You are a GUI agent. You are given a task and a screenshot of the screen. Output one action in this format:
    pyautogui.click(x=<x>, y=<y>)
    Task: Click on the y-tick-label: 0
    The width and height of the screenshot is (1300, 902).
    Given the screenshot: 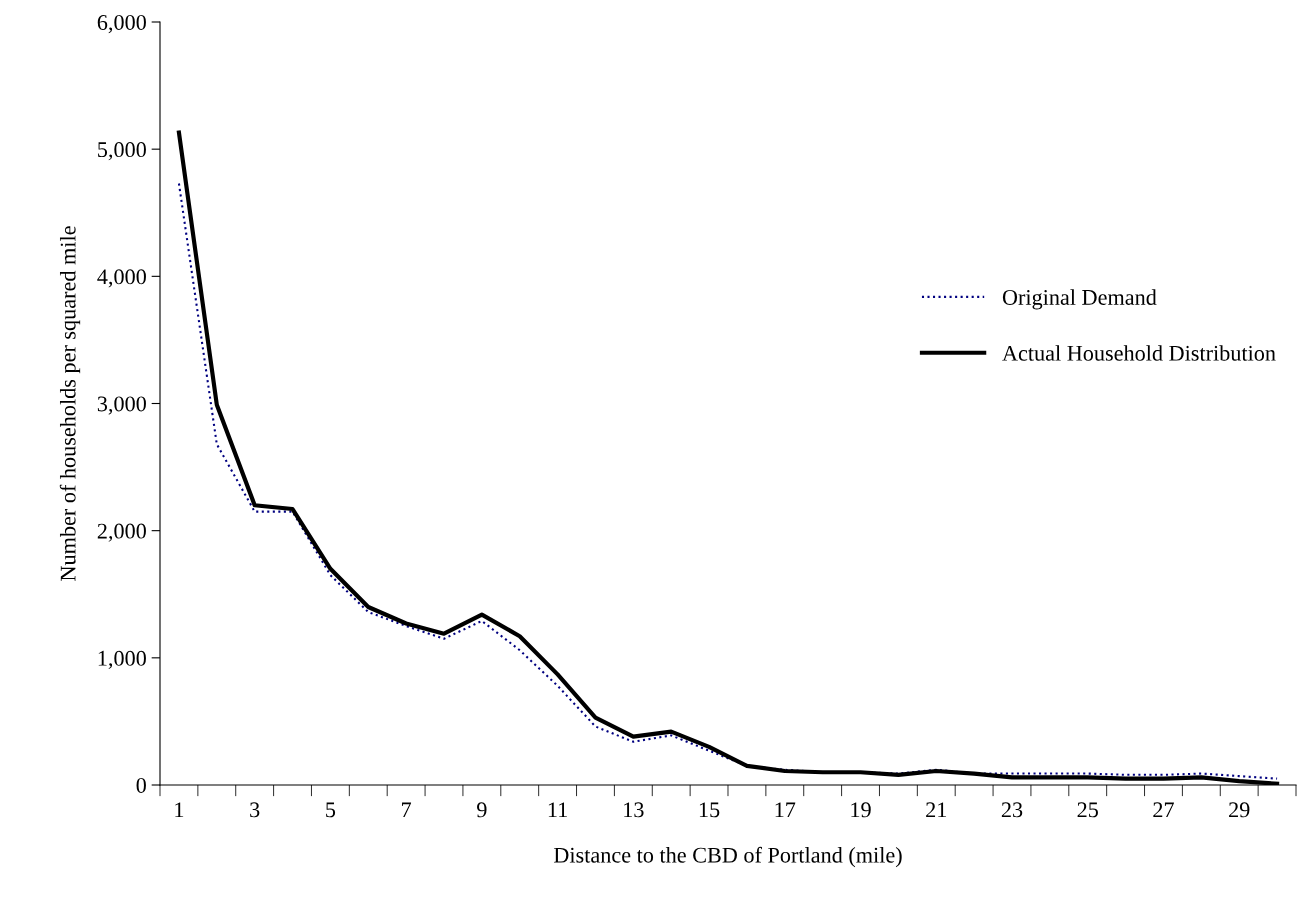 What is the action you would take?
    pyautogui.click(x=141, y=785)
    